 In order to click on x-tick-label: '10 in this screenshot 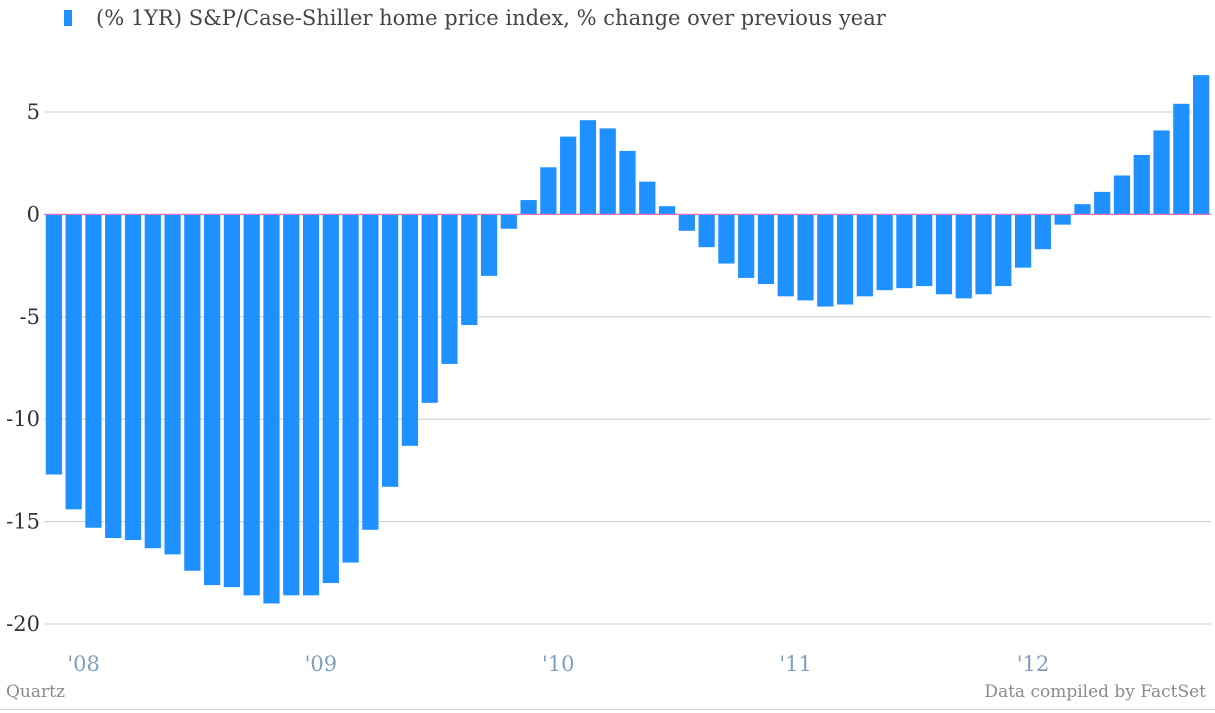, I will do `click(558, 664)`.